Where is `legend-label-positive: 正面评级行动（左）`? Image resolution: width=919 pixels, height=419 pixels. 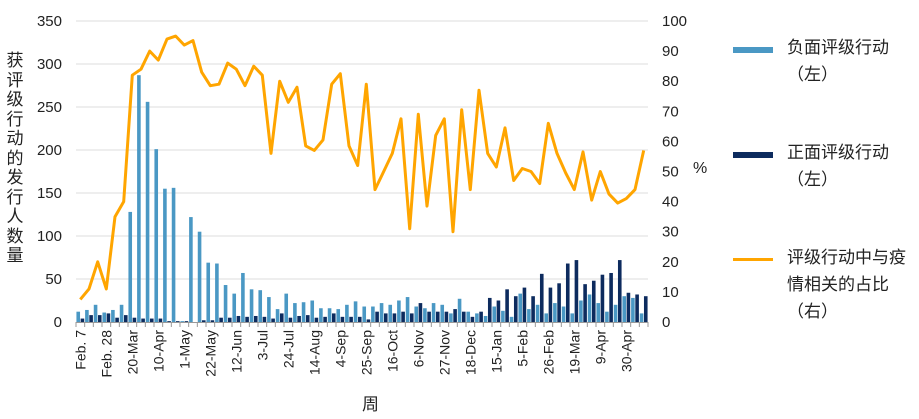
legend-label-positive: 正面评级行动（左） is located at coordinates (838, 166).